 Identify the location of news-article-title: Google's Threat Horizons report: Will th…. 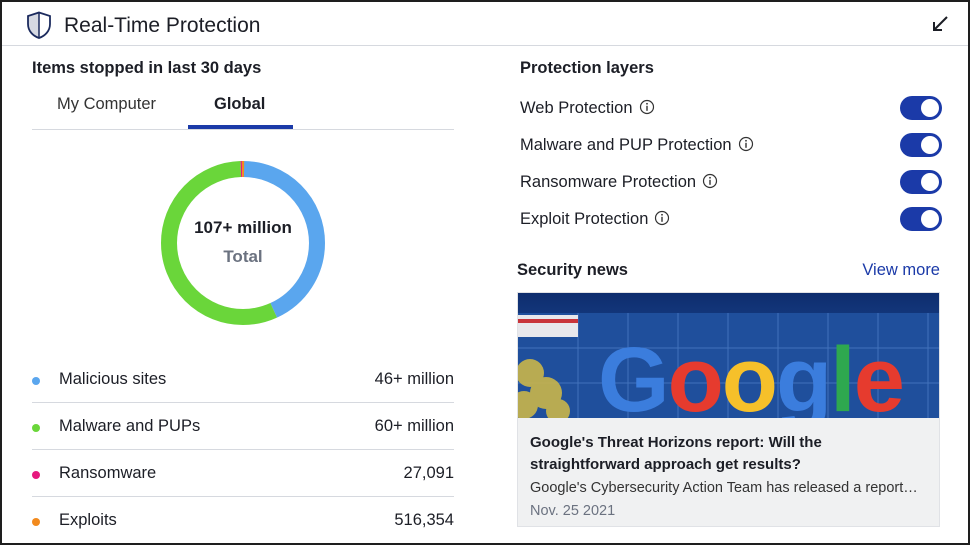
(676, 453).